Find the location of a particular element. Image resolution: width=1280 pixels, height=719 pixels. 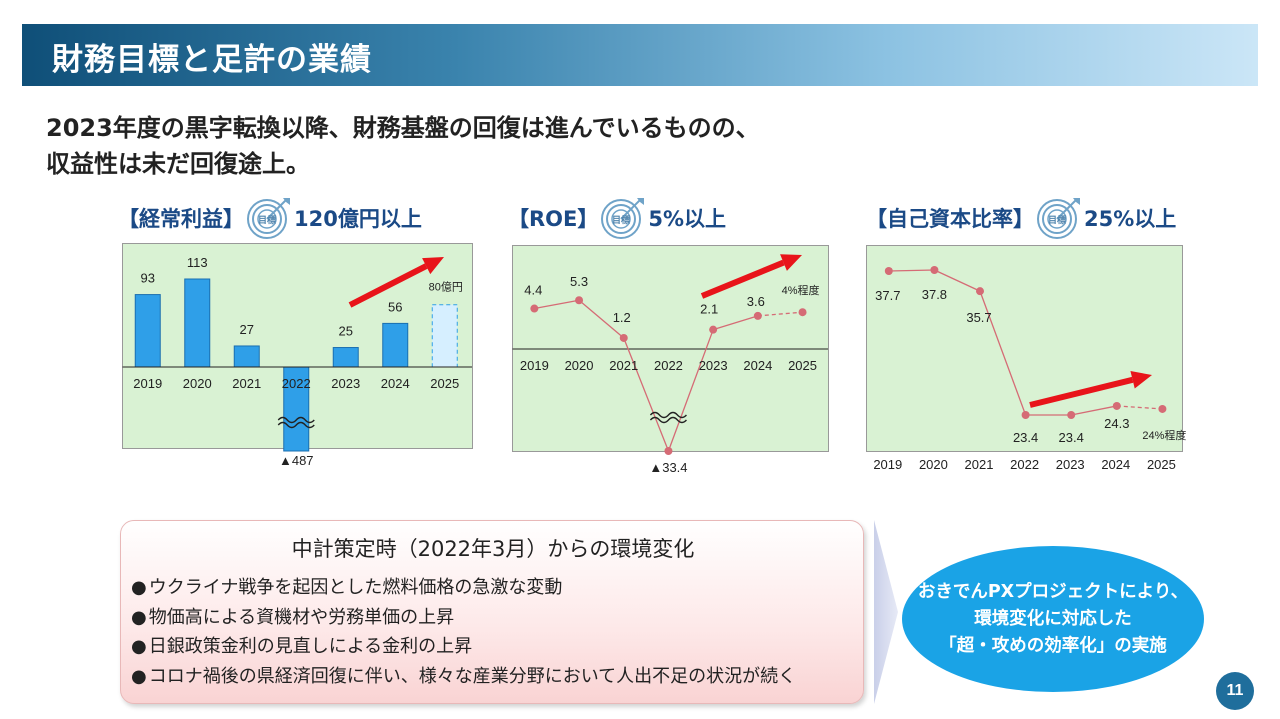

px-project-ellipse: おきでんPXプロジェクトにより、 環境変化に対応した 「超・攻めの効率化」の実施 is located at coordinates (1053, 619).